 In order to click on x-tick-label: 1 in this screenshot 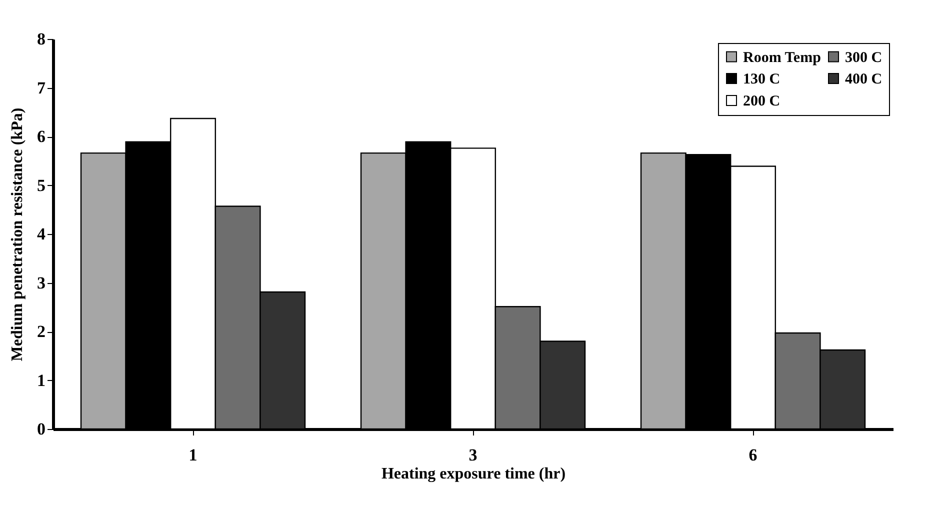, I will do `click(193, 455)`.